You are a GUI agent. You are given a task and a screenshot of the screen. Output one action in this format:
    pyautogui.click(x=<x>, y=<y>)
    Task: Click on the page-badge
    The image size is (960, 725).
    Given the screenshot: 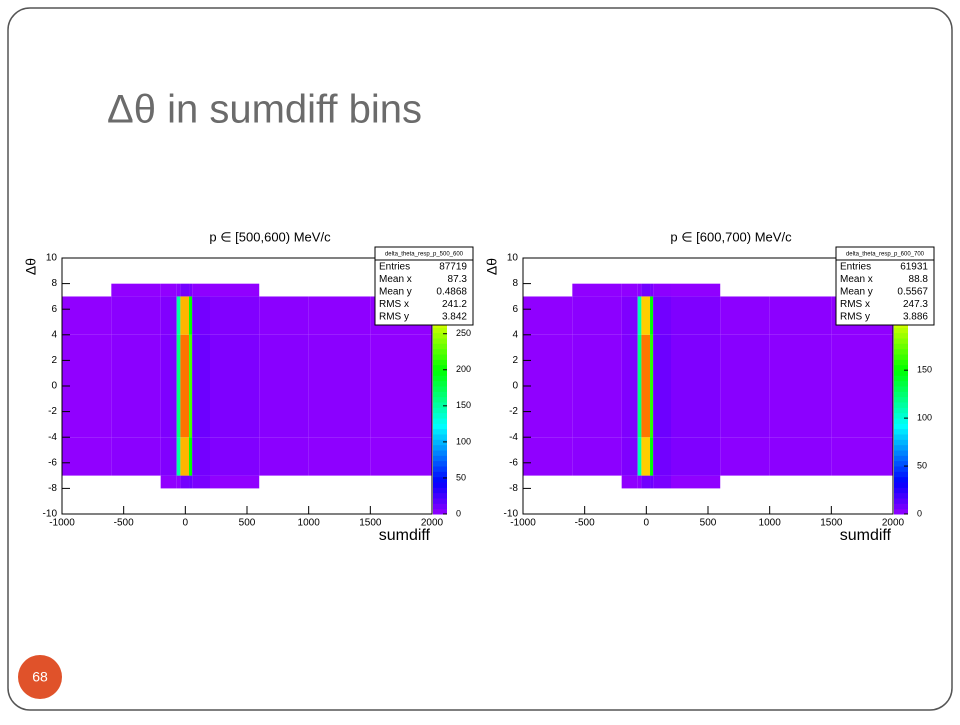 What is the action you would take?
    pyautogui.click(x=40, y=677)
    